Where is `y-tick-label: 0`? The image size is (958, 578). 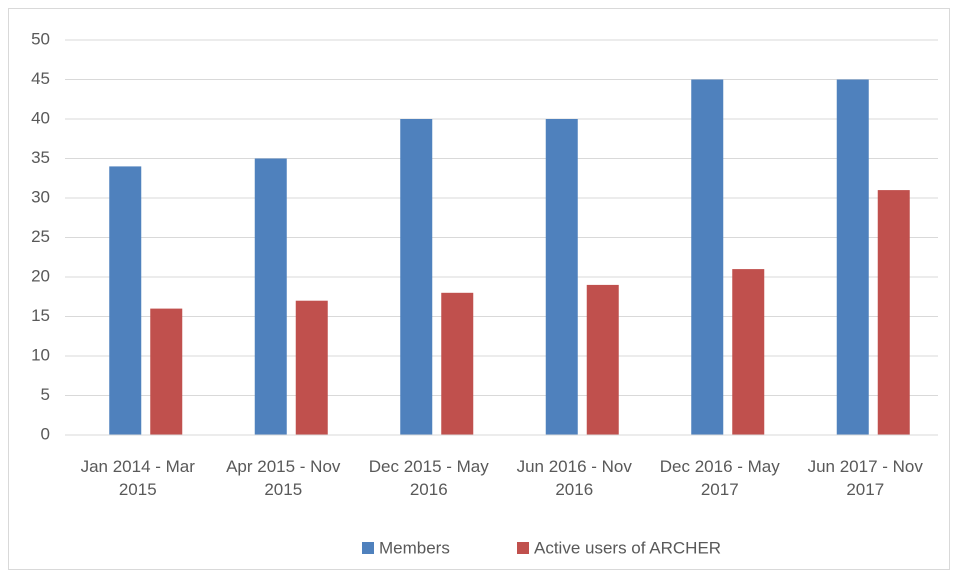 y-tick-label: 0 is located at coordinates (45, 433).